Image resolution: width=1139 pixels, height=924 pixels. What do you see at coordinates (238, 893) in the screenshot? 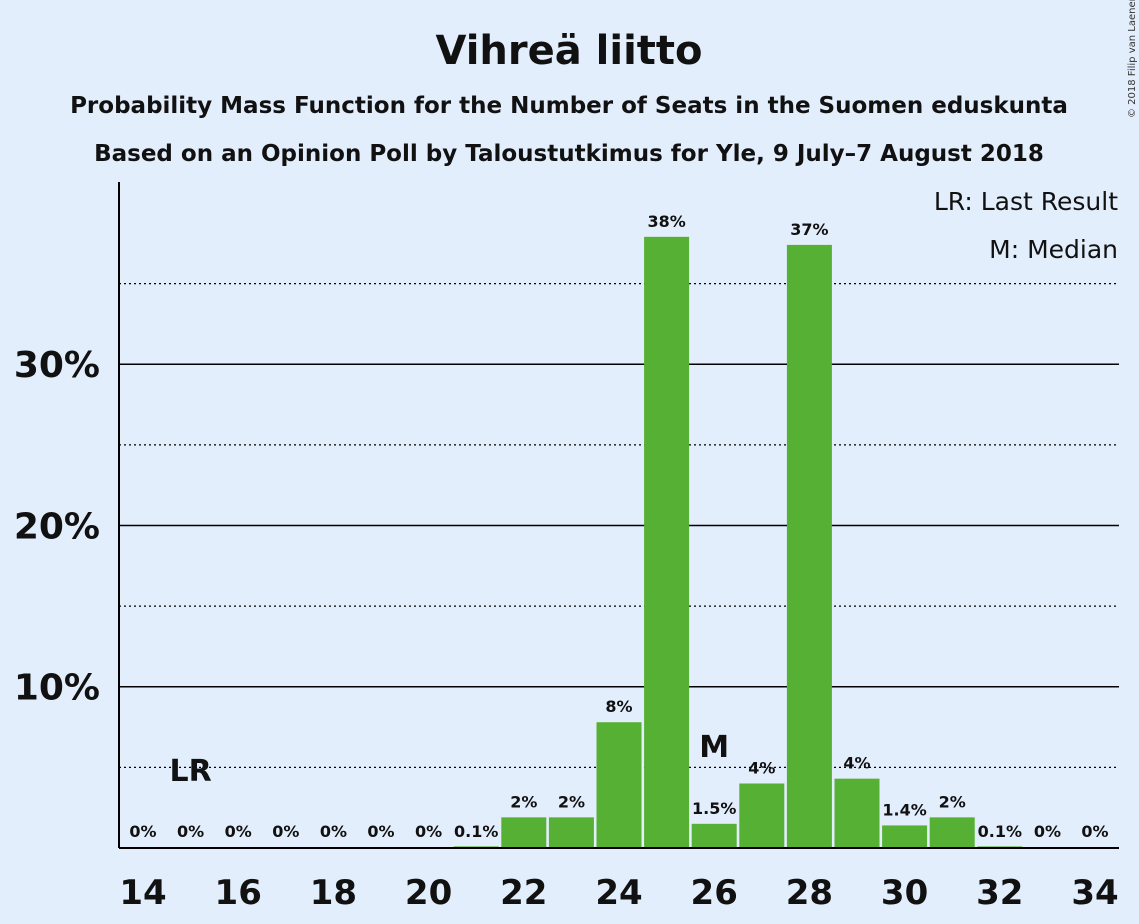
I see `x-tick-label-16: 16` at bounding box center [238, 893].